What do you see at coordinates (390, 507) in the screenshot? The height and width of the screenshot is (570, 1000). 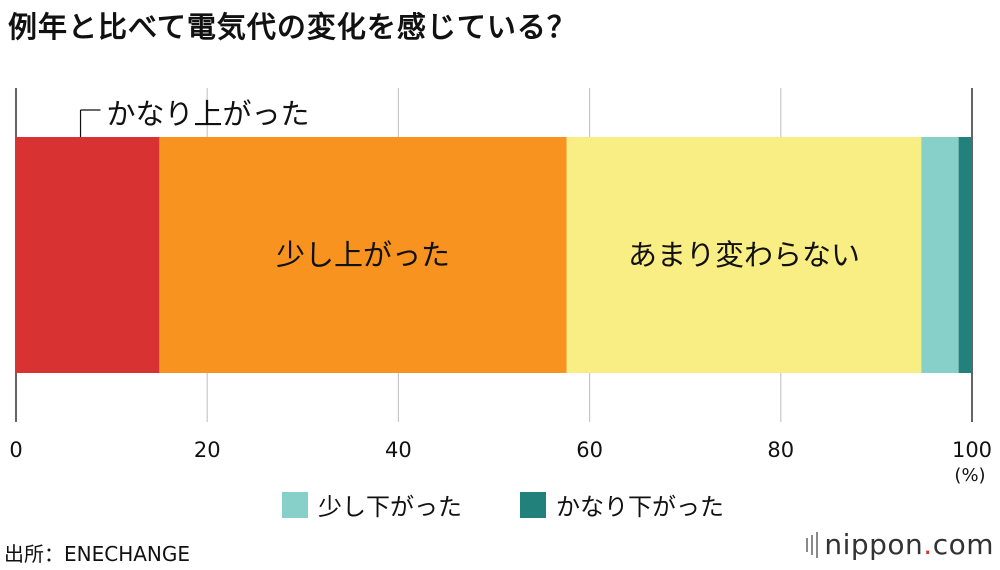 I see `legend-label-slightly-down: 少し下がった` at bounding box center [390, 507].